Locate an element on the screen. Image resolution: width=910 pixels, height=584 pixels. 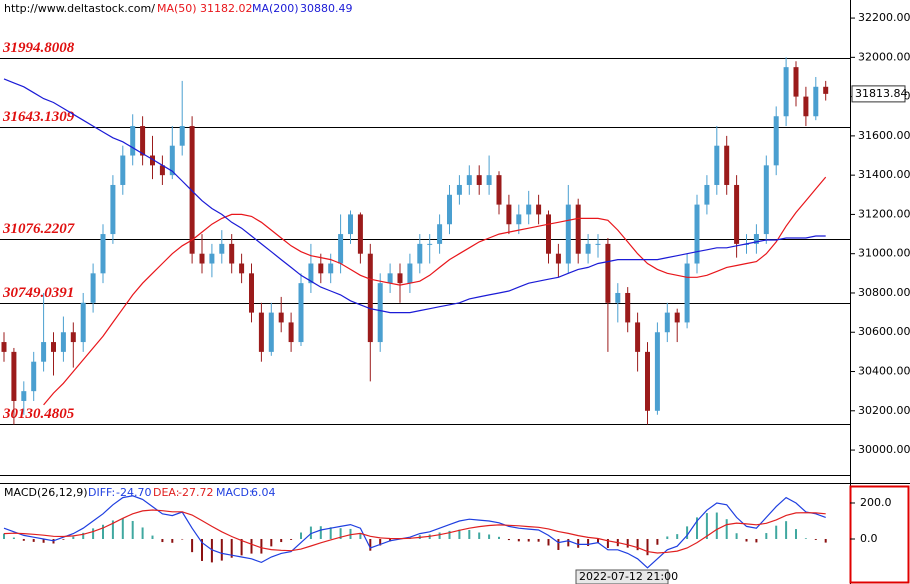
legend-value: -27.72 is located at coordinates (195, 492).